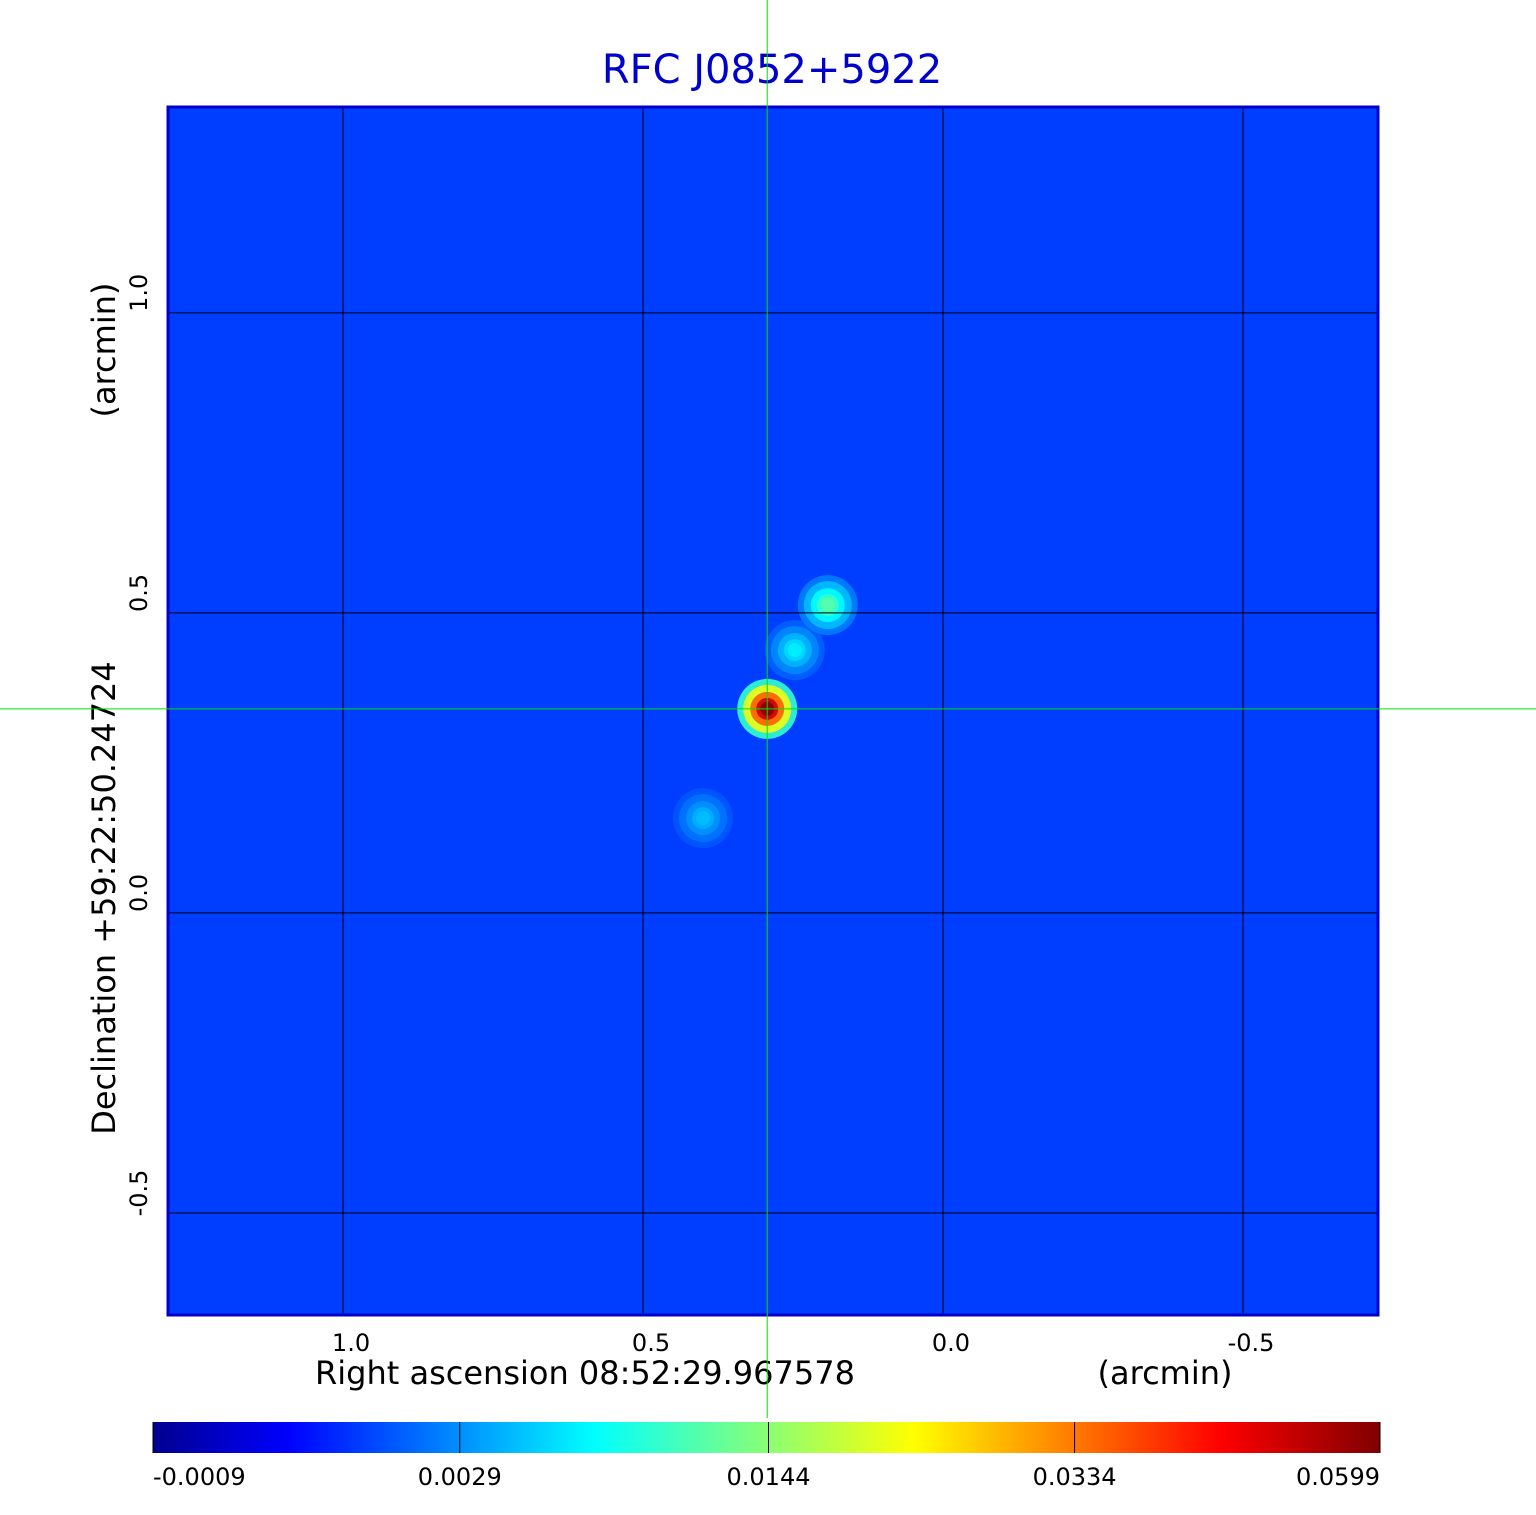 This screenshot has width=1536, height=1515. Describe the element at coordinates (585, 1373) in the screenshot. I see `x-axis-label: Right ascension 08:52:29.967578` at that location.